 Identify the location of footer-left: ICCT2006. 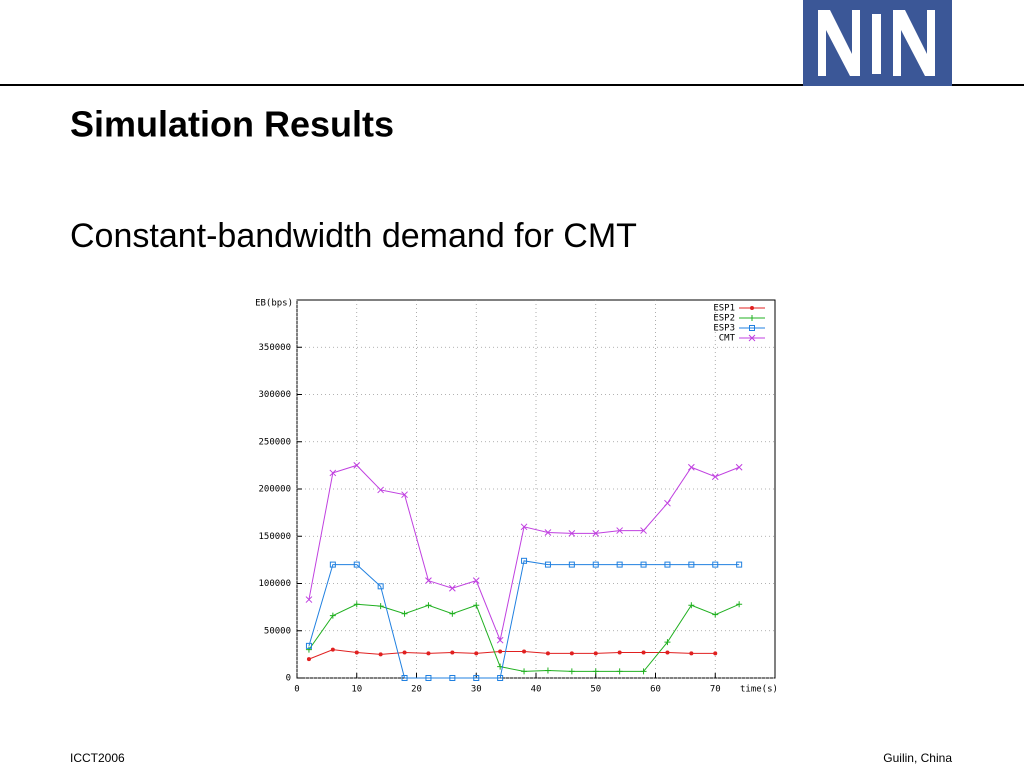
(97, 758).